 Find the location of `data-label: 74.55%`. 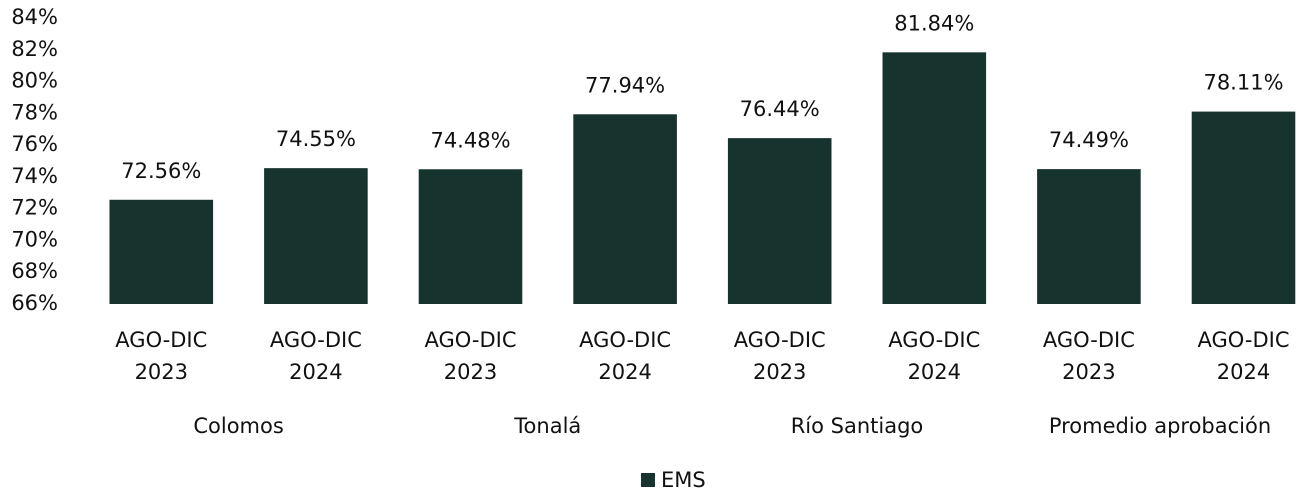

data-label: 74.55% is located at coordinates (316, 139).